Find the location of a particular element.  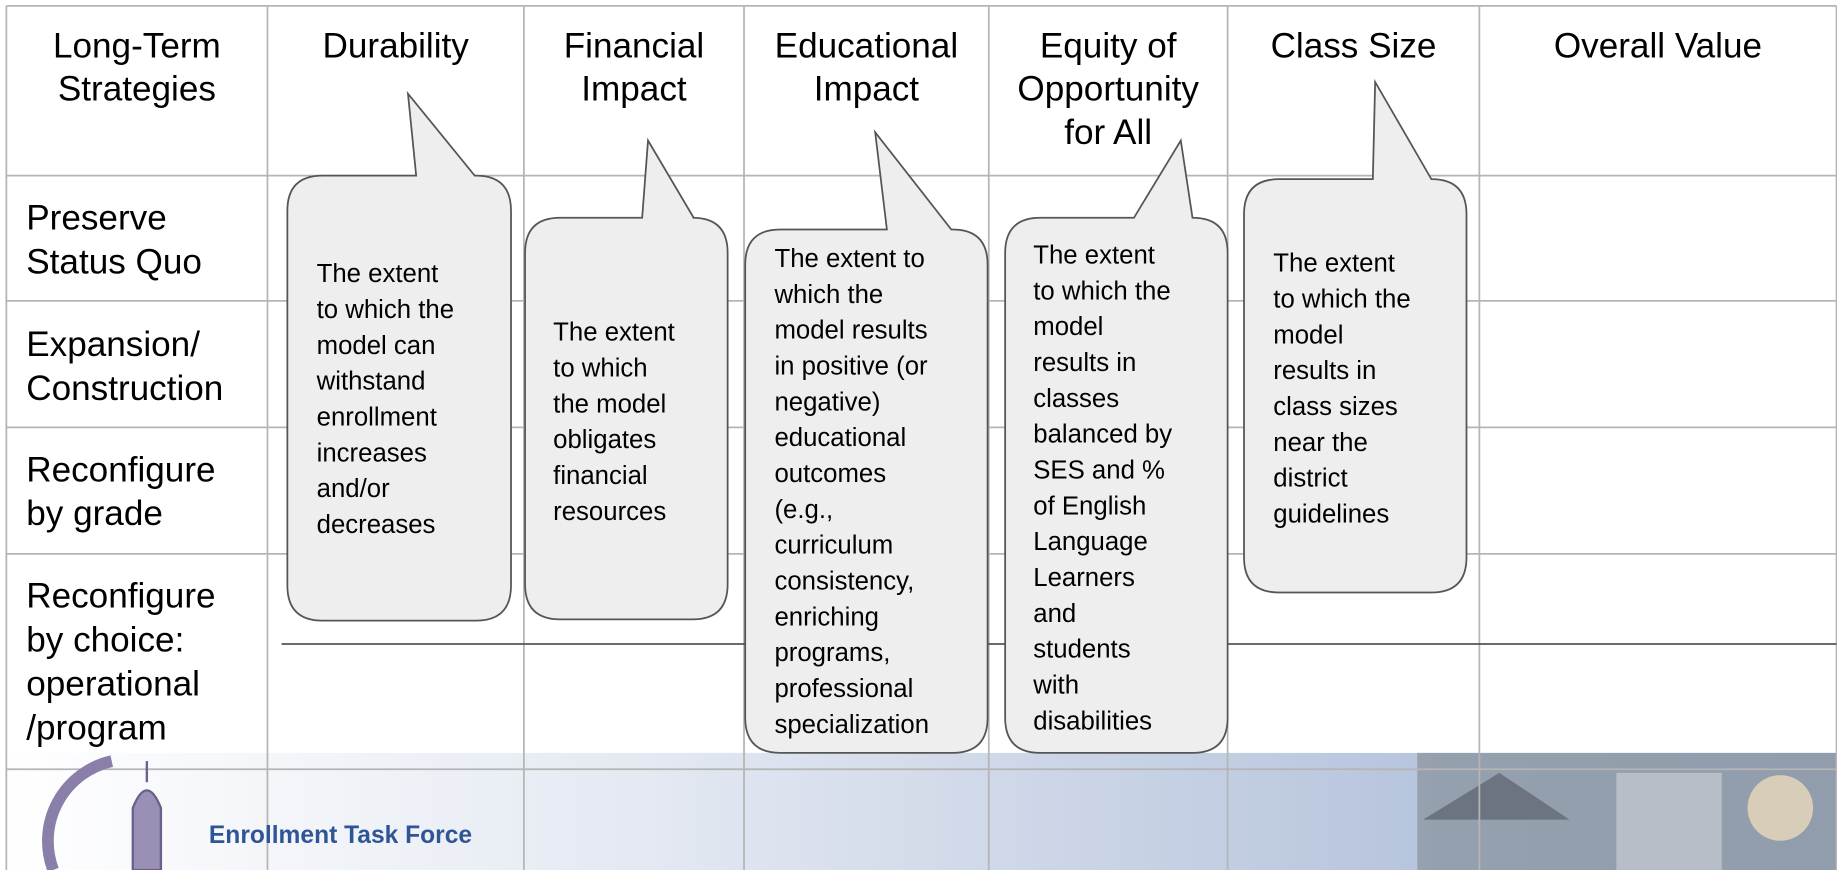

callout-text: disabilities is located at coordinates (1092, 721).